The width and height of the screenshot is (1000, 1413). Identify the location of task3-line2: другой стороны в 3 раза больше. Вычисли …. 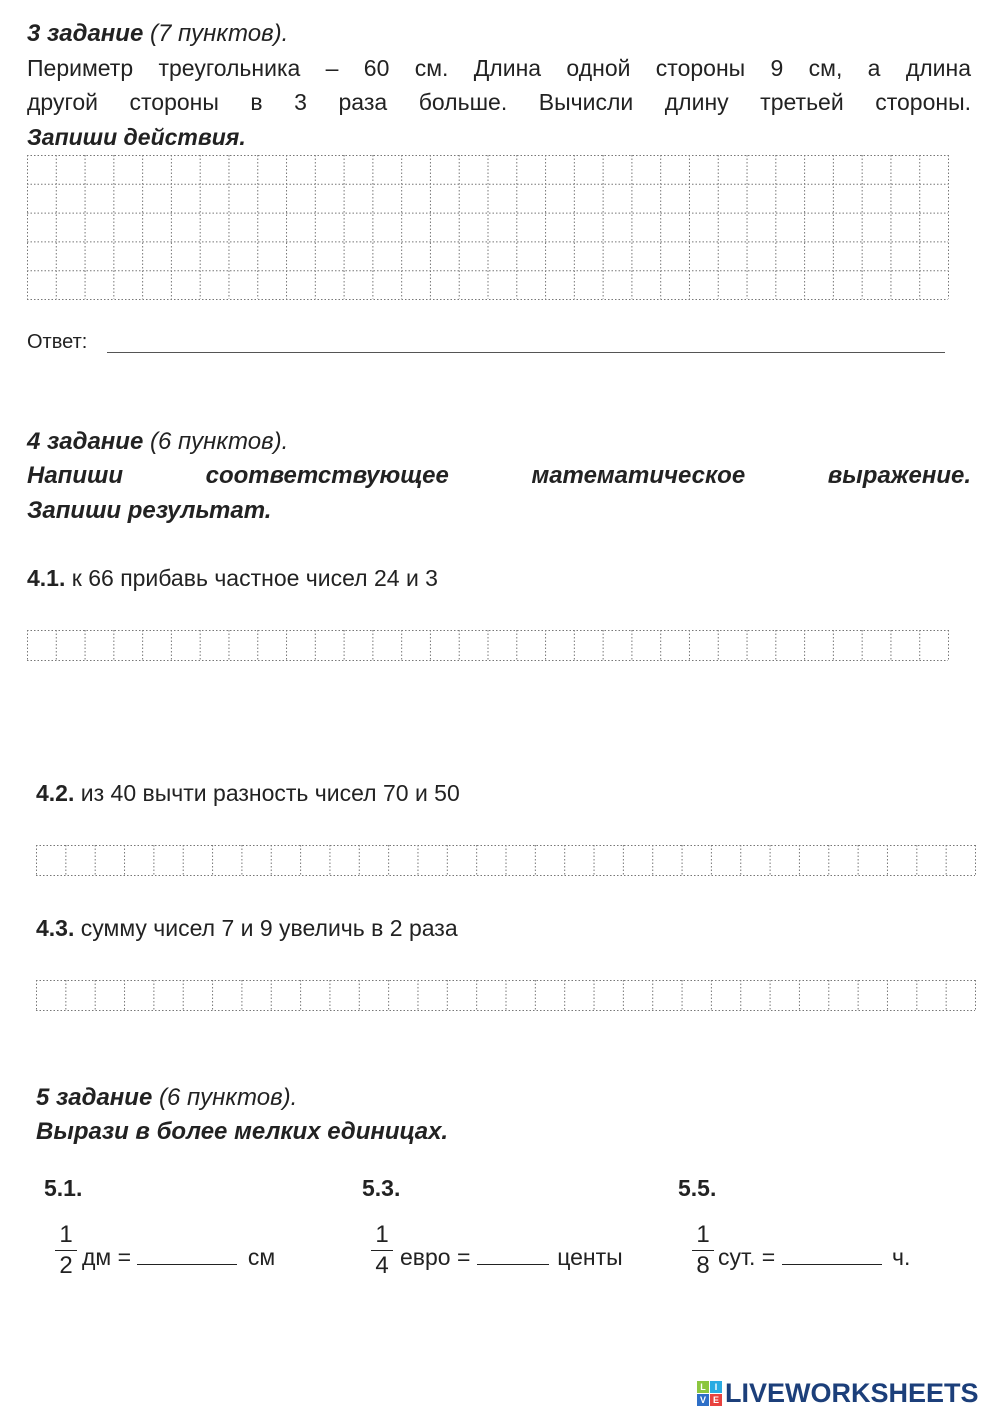
(499, 102).